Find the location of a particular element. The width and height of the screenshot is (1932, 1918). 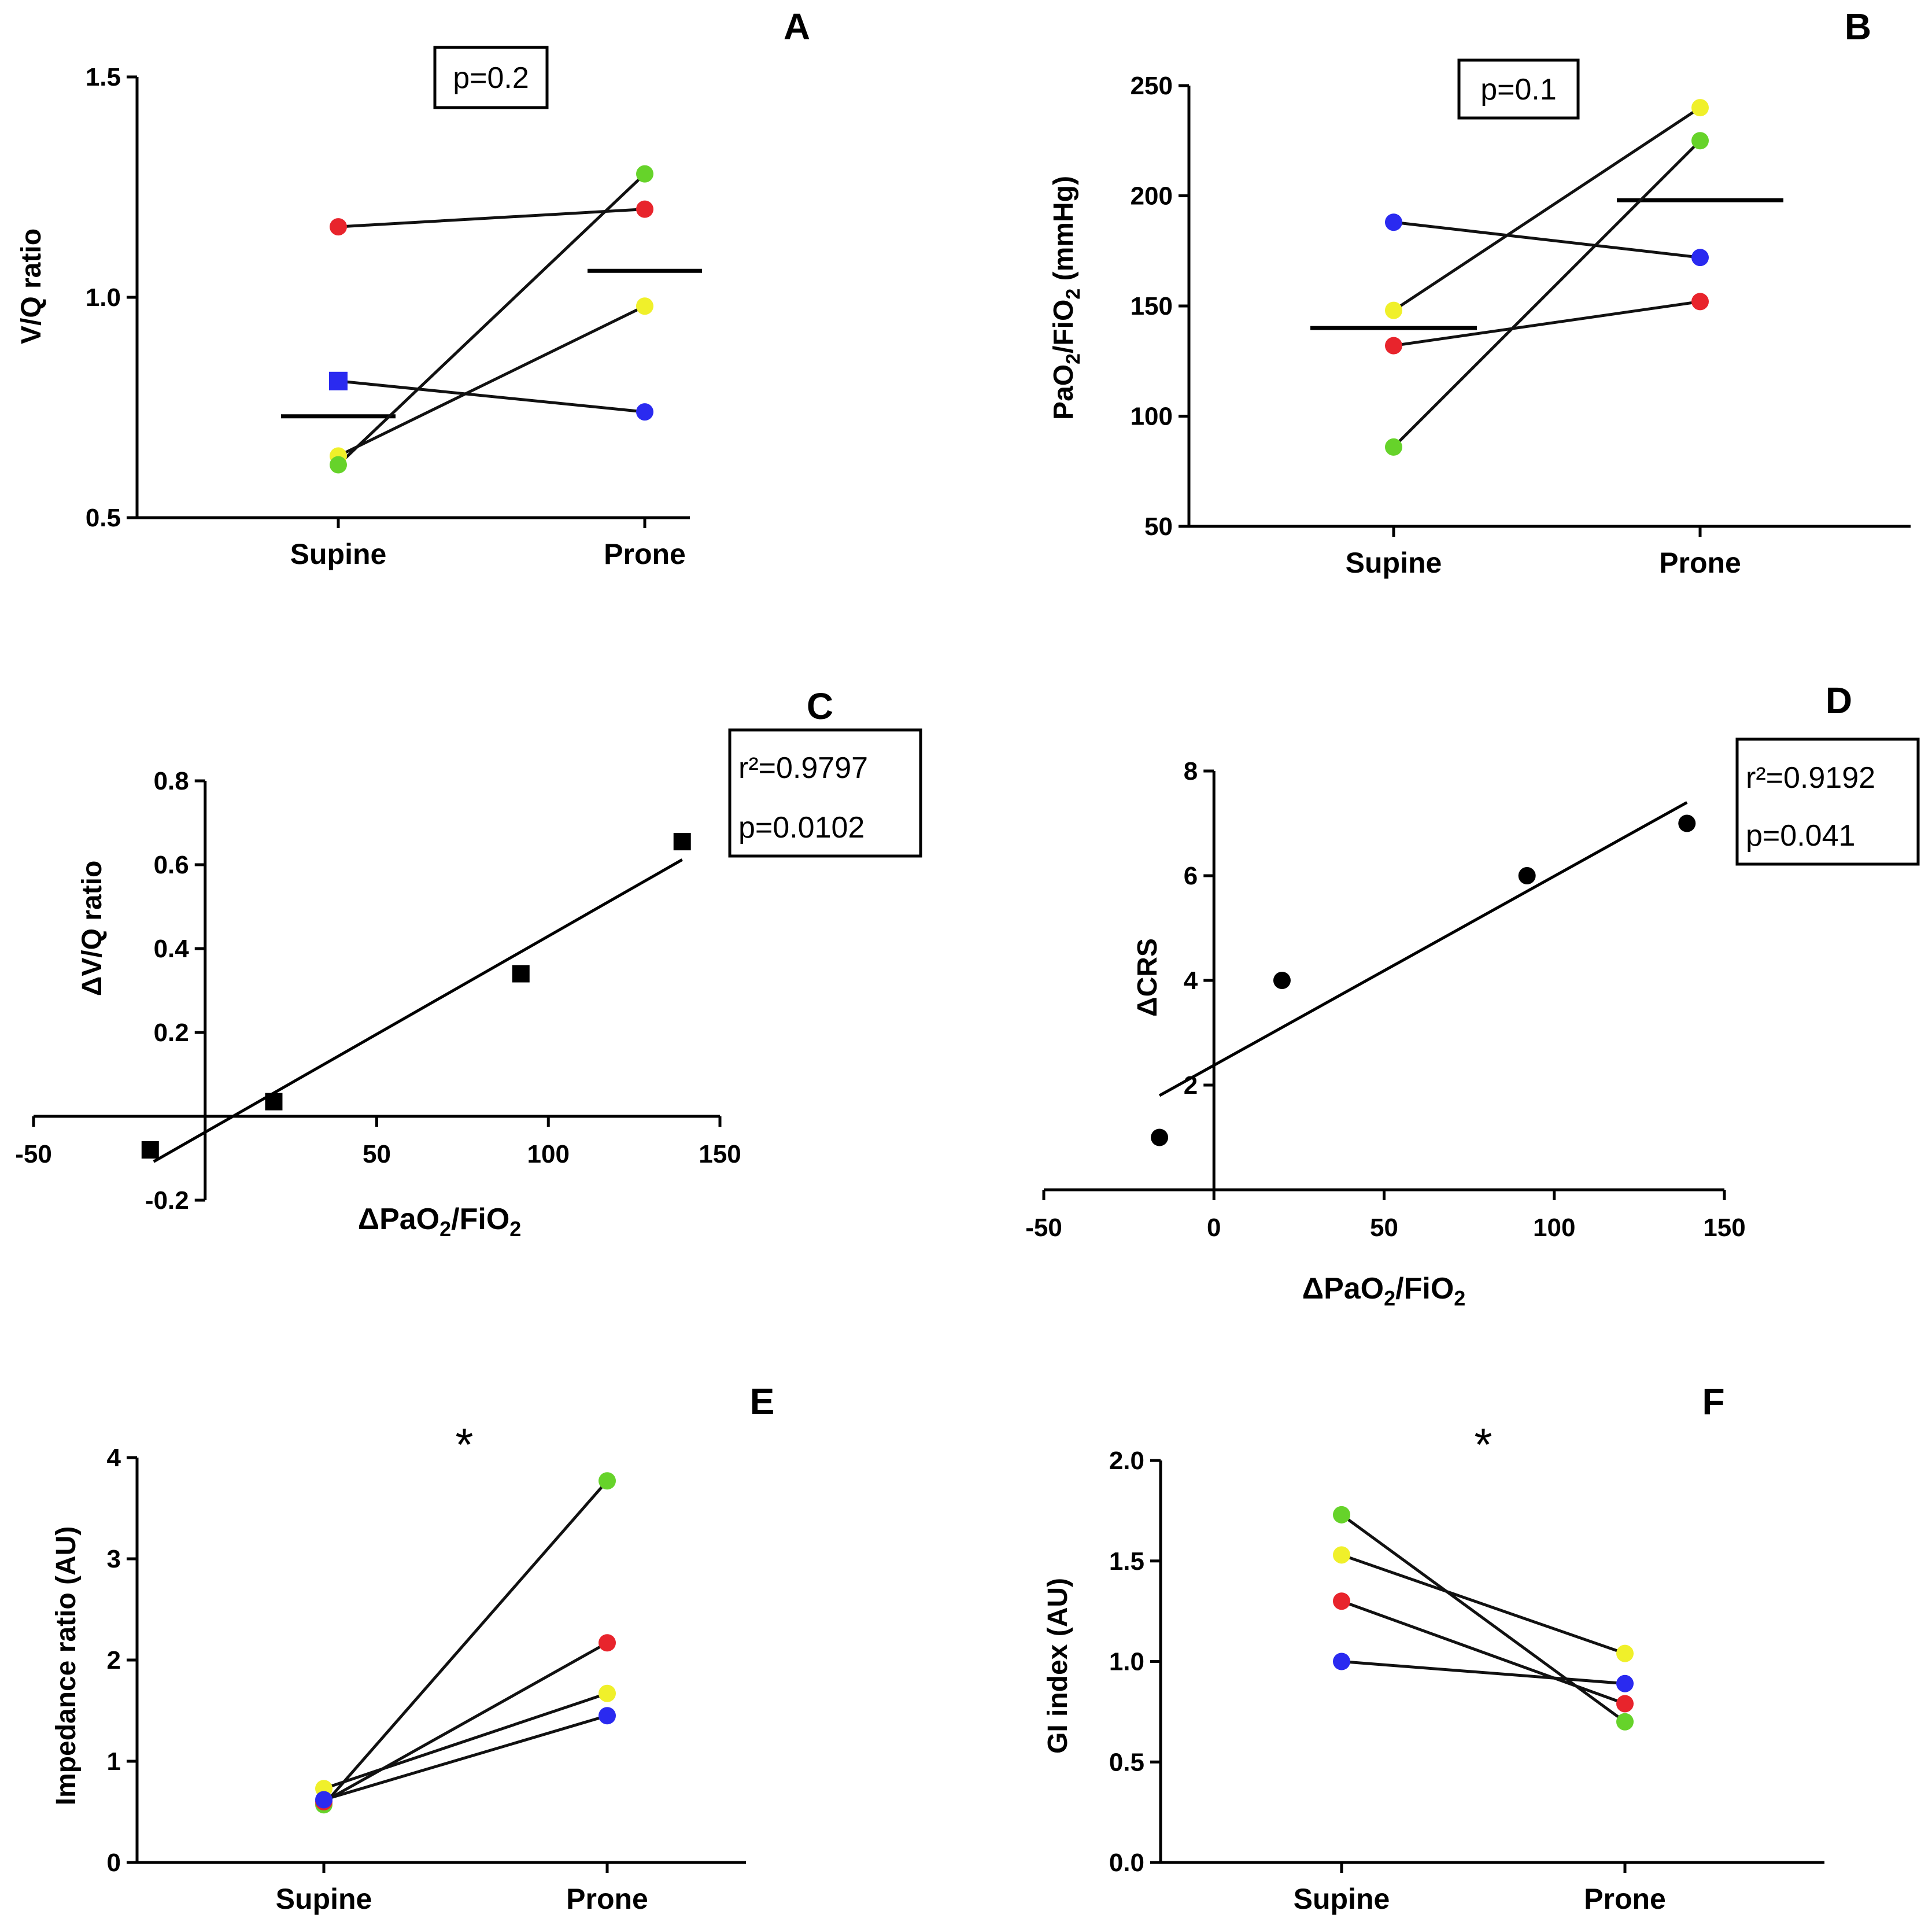

panel-e-y-tick-label: 2 is located at coordinates (114, 1660).